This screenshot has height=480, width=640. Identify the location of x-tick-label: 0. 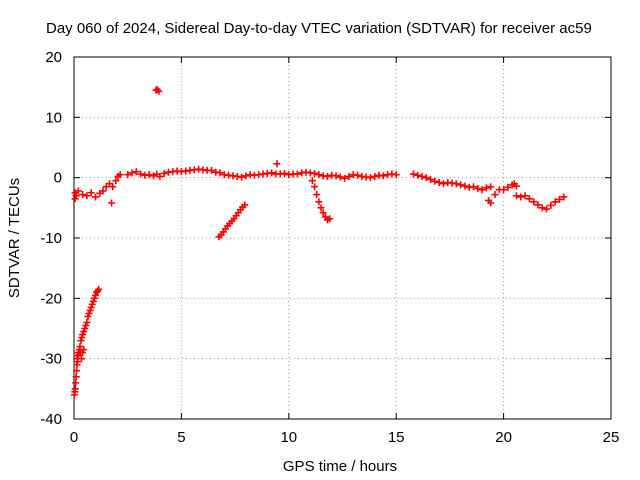
(74, 437).